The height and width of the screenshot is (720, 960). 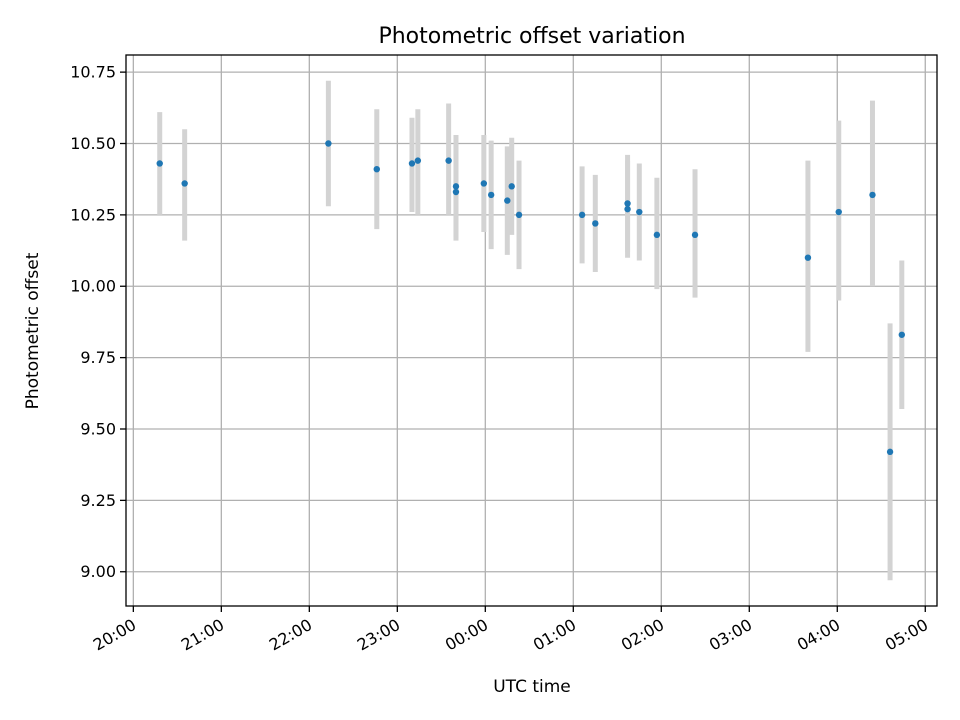 I want to click on chart-title: Photometric offset variation, so click(x=531, y=36).